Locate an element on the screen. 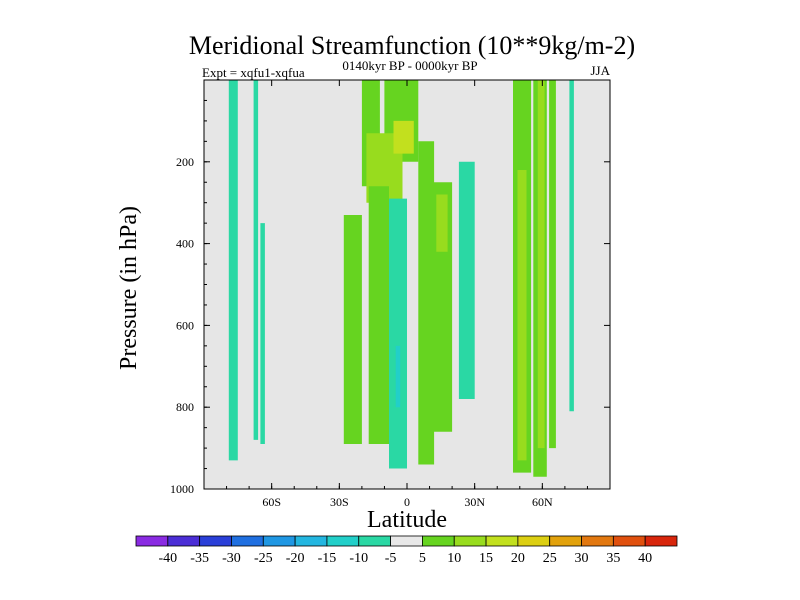 The image size is (800, 600). colorbar-label: -40 is located at coordinates (167, 558).